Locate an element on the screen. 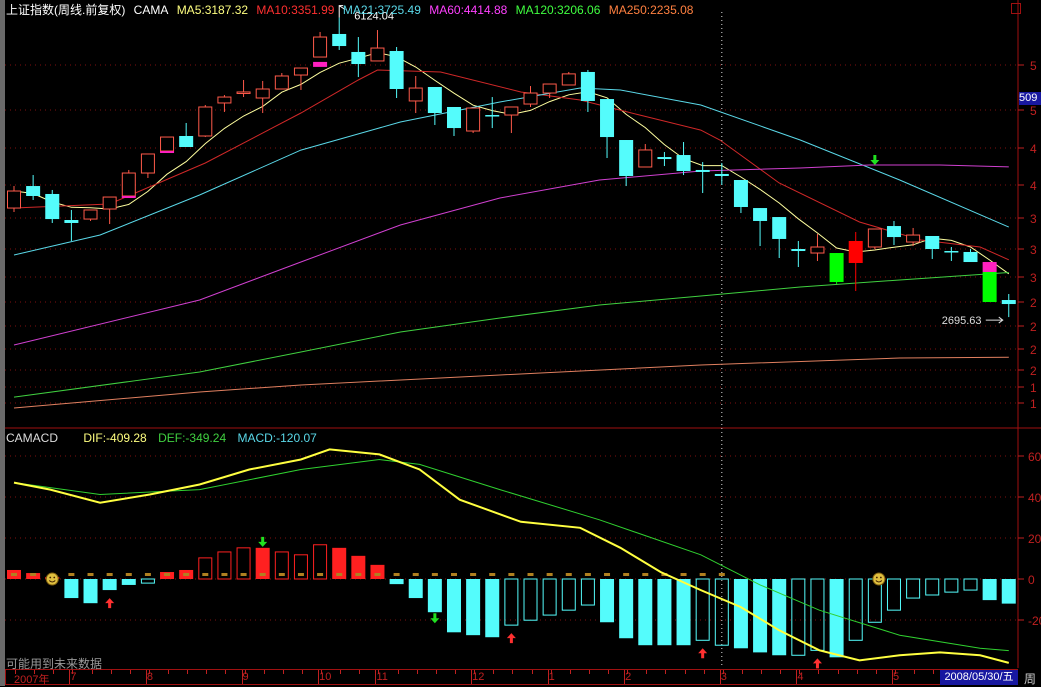  ma10-value: MA10:3351.99 is located at coordinates (295, 10).